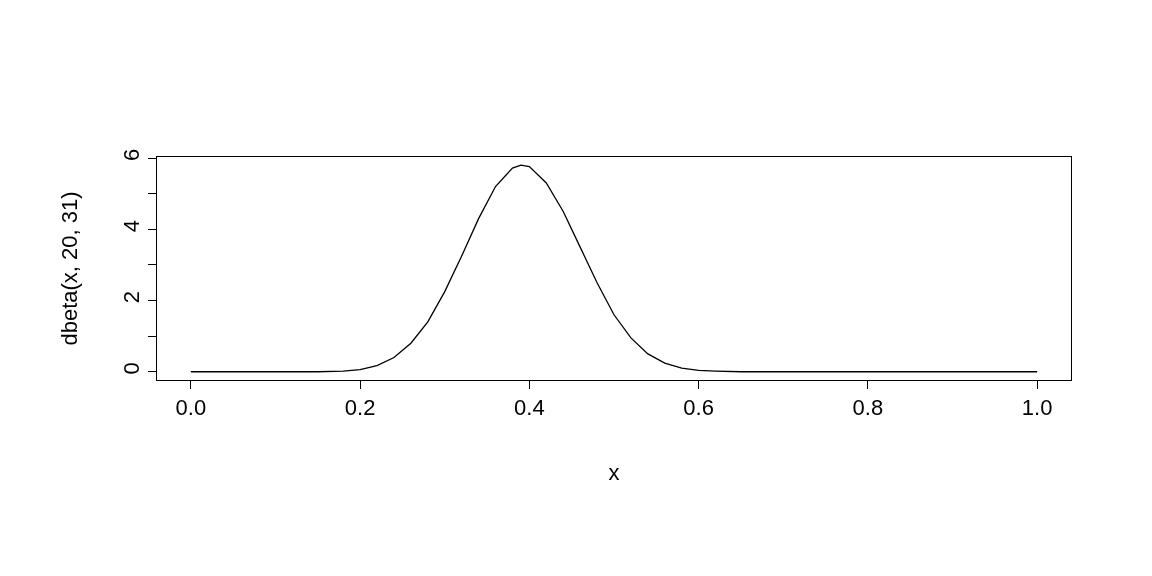  What do you see at coordinates (614, 473) in the screenshot?
I see `x-axis-title: x` at bounding box center [614, 473].